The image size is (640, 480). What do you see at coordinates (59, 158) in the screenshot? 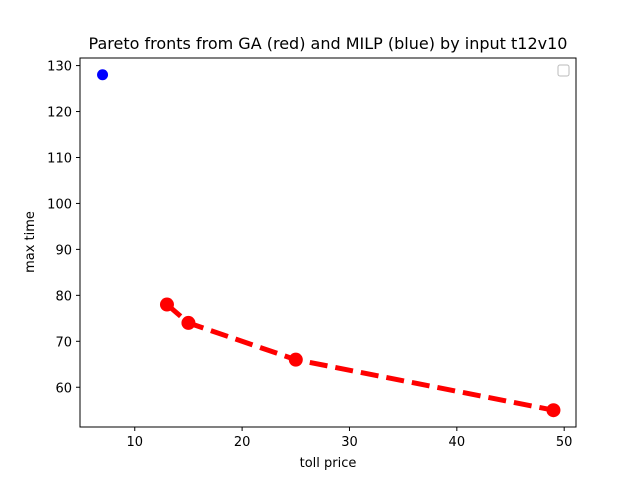
I see `y-tick-label: 110` at bounding box center [59, 158].